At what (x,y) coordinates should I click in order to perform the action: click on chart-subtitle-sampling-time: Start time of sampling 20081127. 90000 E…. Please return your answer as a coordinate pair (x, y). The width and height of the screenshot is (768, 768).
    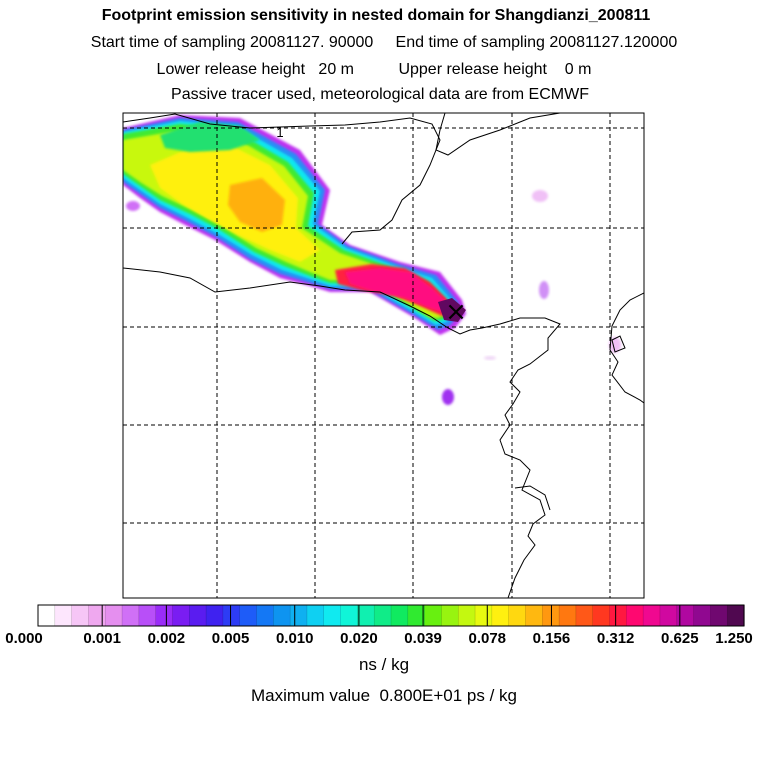
    Looking at the image, I should click on (384, 42).